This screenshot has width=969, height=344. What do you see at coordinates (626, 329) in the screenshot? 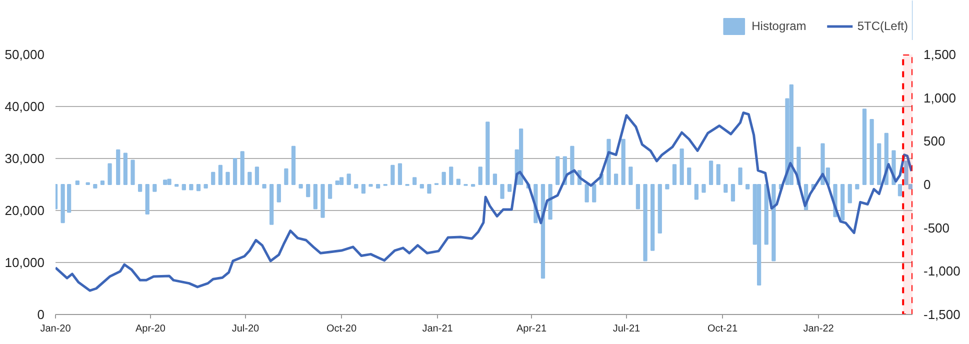
I see `x-tick-label: Jul-21` at bounding box center [626, 329].